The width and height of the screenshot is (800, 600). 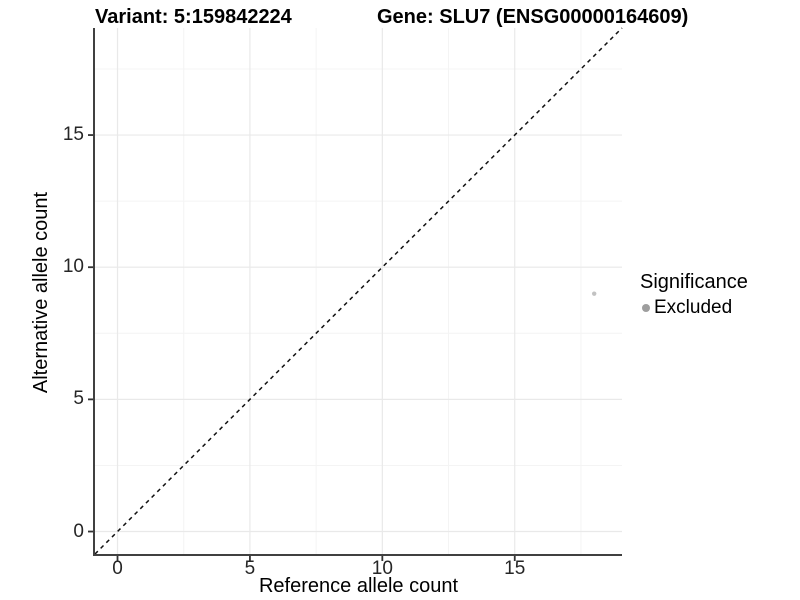 What do you see at coordinates (73, 267) in the screenshot?
I see `y-tick-label: 10` at bounding box center [73, 267].